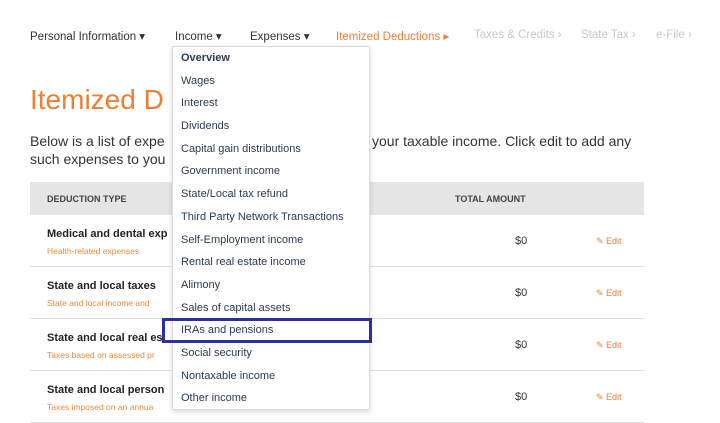 The image size is (720, 423). Describe the element at coordinates (241, 149) in the screenshot. I see `menu-item-capital-gain-distributions: Capital gain distributions` at that location.